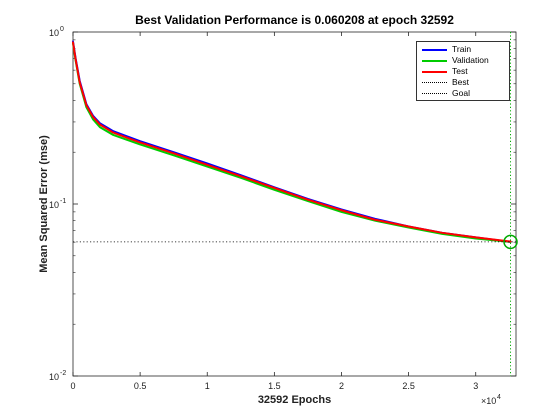  Describe the element at coordinates (434, 72) in the screenshot. I see `legend-line-test` at that location.